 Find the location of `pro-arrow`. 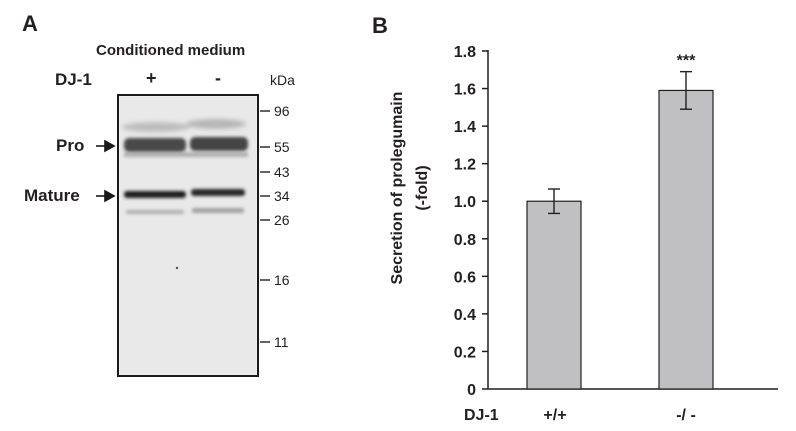

pro-arrow is located at coordinates (106, 146).